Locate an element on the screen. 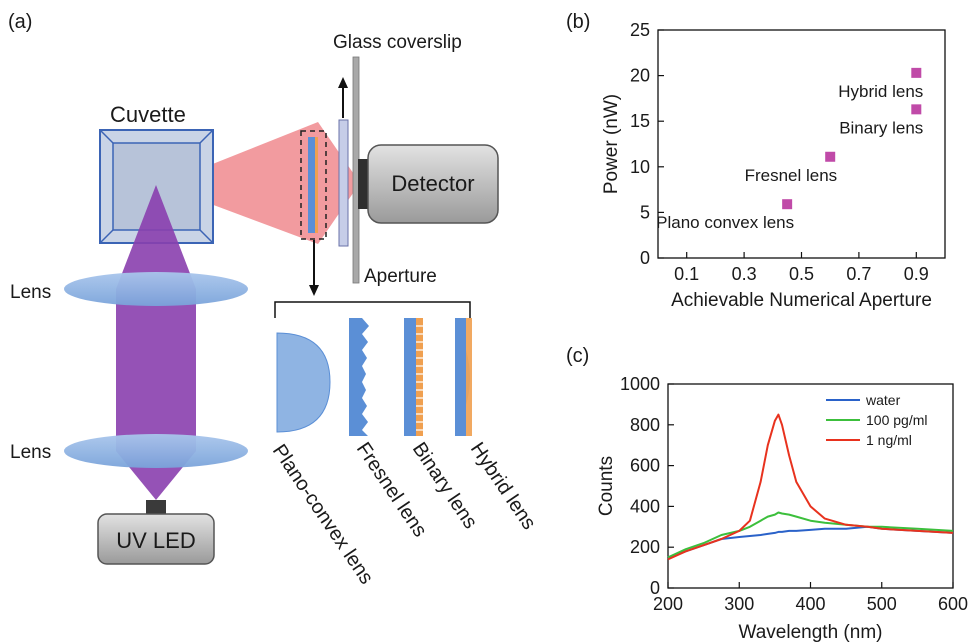 The height and width of the screenshot is (644, 971). x-tick-label: 0.5 is located at coordinates (801, 274).